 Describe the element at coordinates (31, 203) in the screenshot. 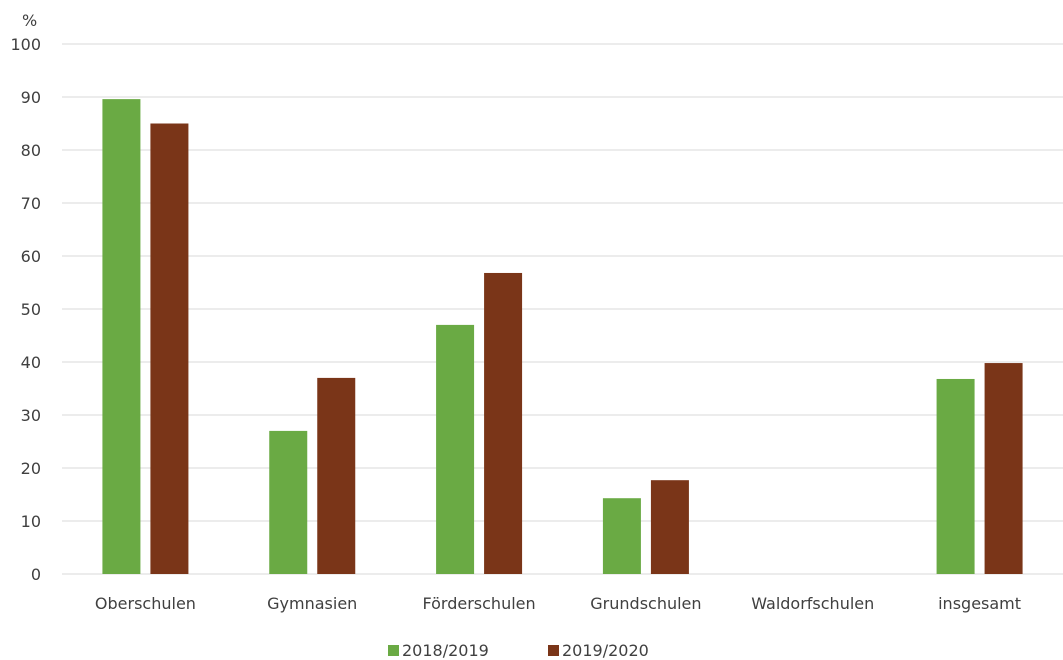

I see `y-tick-label: 70` at that location.